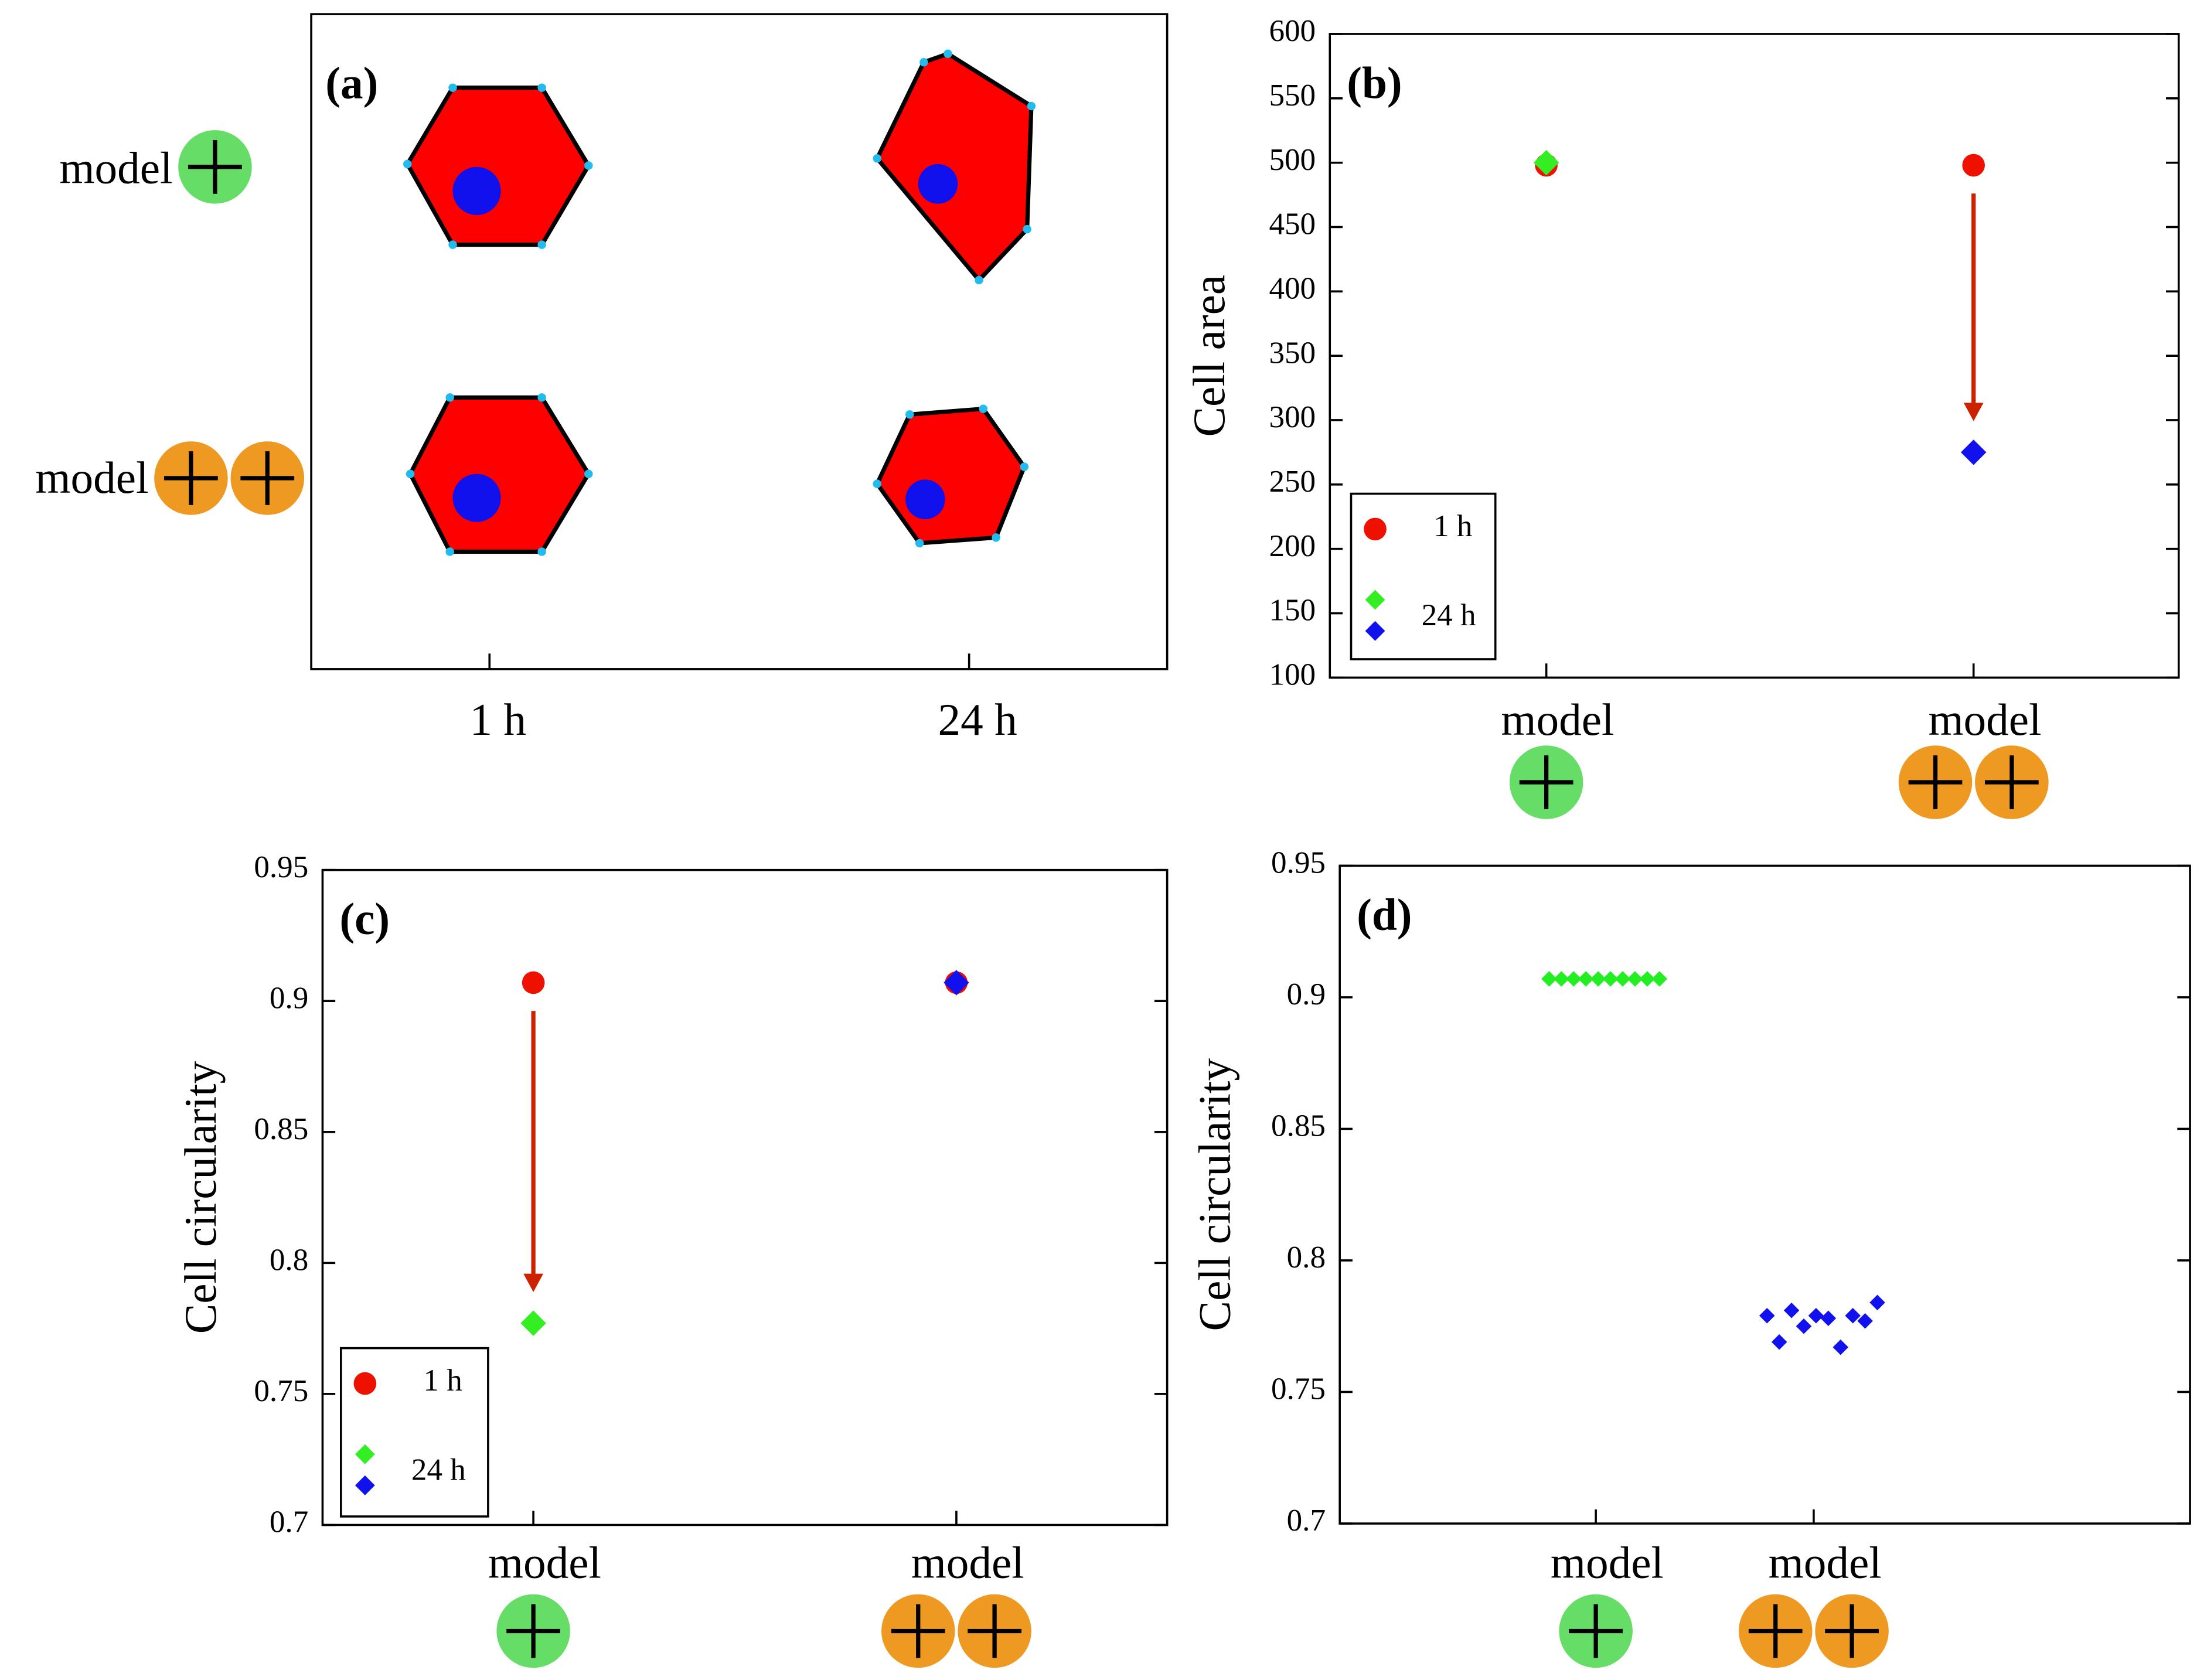 Image resolution: width=2207 pixels, height=1680 pixels. What do you see at coordinates (497, 719) in the screenshot?
I see `column-label: 1 h` at bounding box center [497, 719].